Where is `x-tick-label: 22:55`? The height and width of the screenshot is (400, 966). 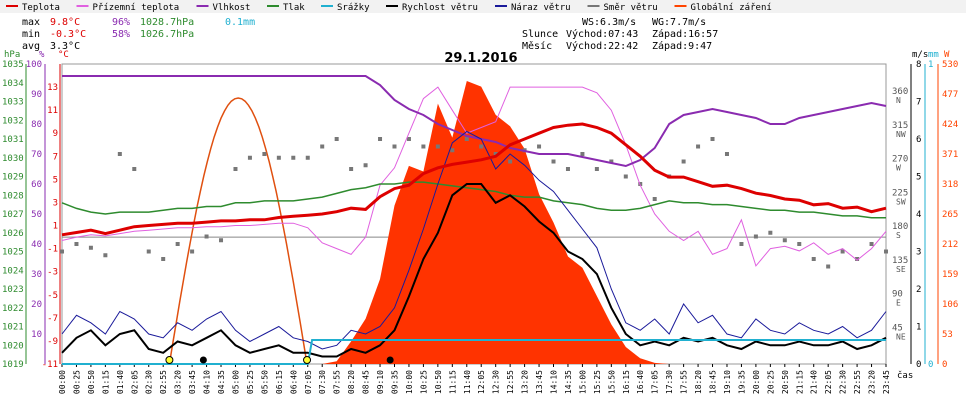
x-tick-label: 22:55 is located at coordinates (857, 382).